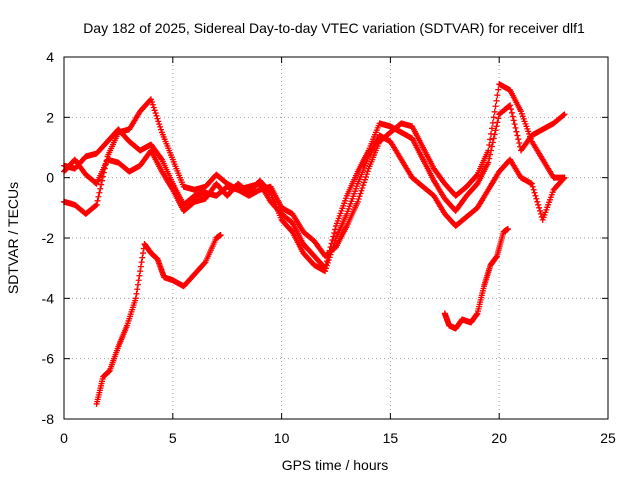 This screenshot has width=640, height=480. Describe the element at coordinates (13, 238) in the screenshot. I see `y-axis-label: SDTVAR / TECUs` at that location.